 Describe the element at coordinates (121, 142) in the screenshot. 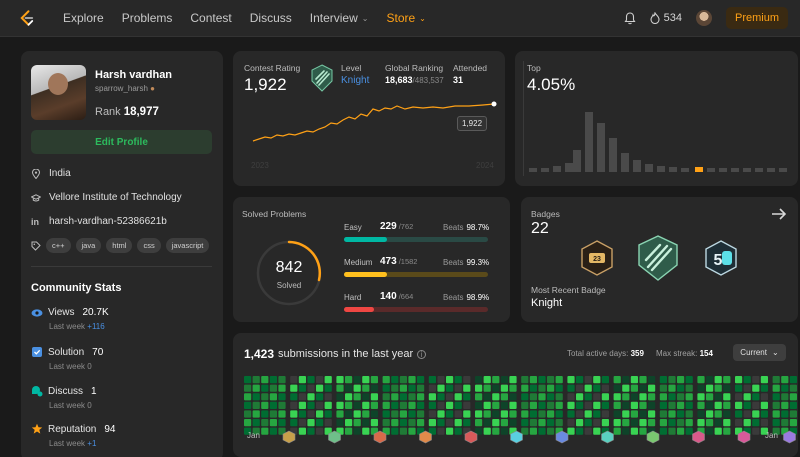

I see `edit-profile-button: Edit Profile` at that location.